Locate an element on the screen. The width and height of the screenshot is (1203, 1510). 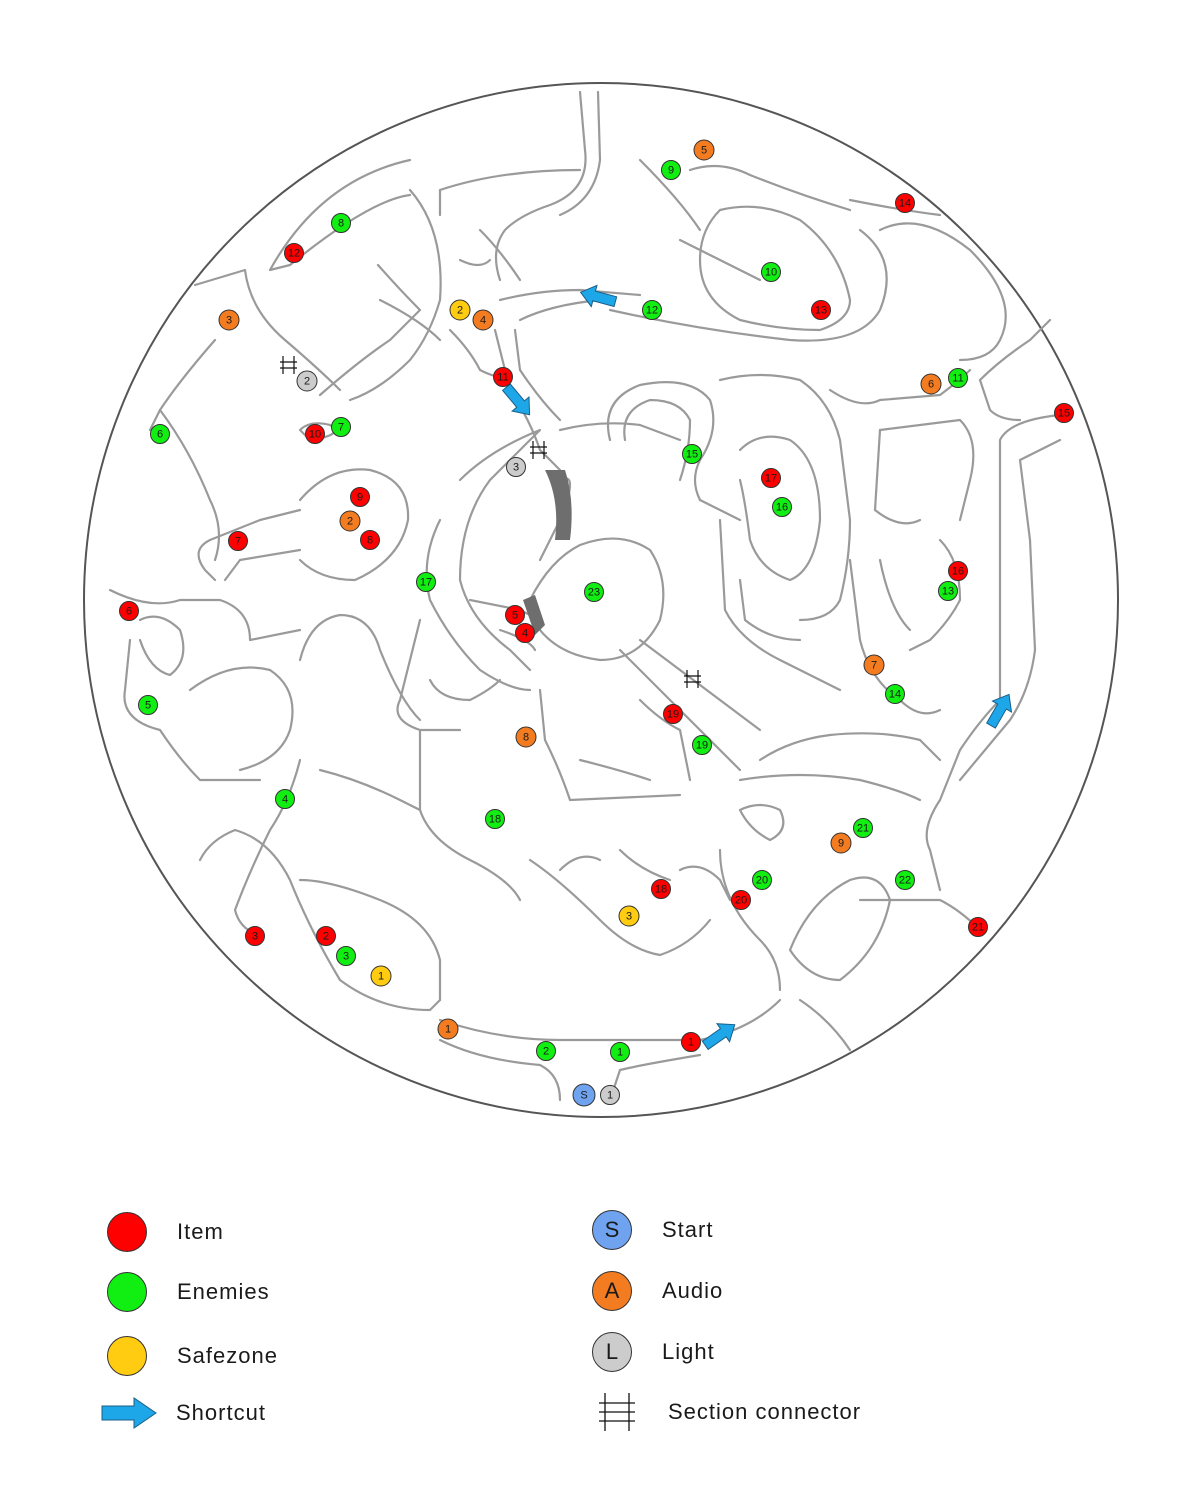
item-marker: 11 is located at coordinates (503, 377).